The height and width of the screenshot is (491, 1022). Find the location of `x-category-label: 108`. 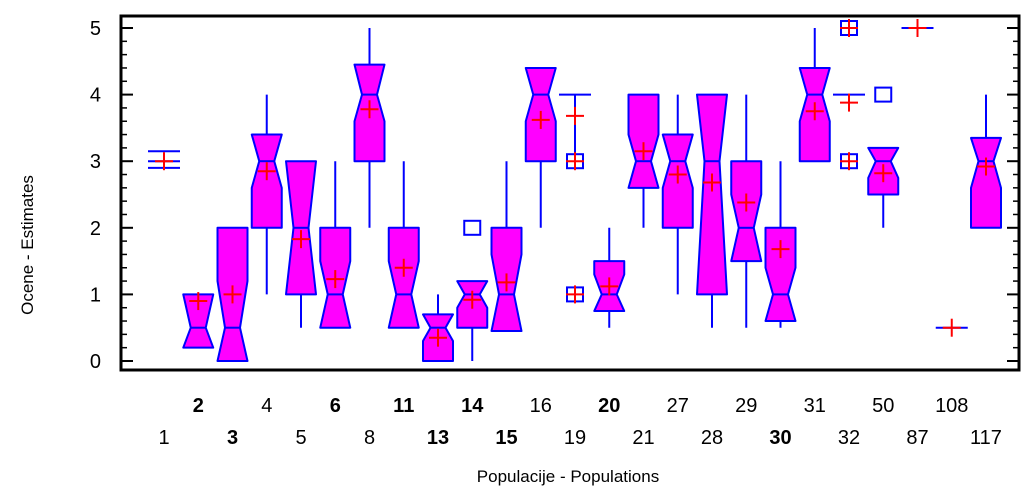

x-category-label: 108 is located at coordinates (951, 406).